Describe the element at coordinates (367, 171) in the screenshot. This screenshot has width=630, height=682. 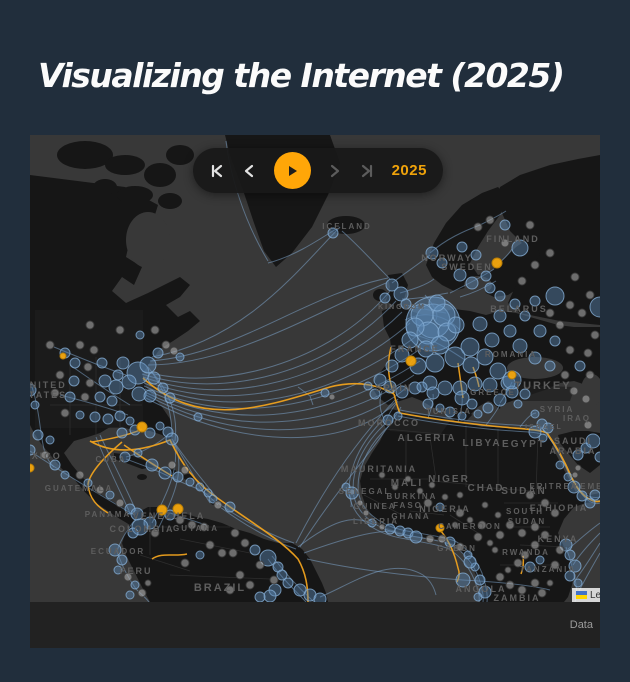
I see `skip-end-button` at that location.